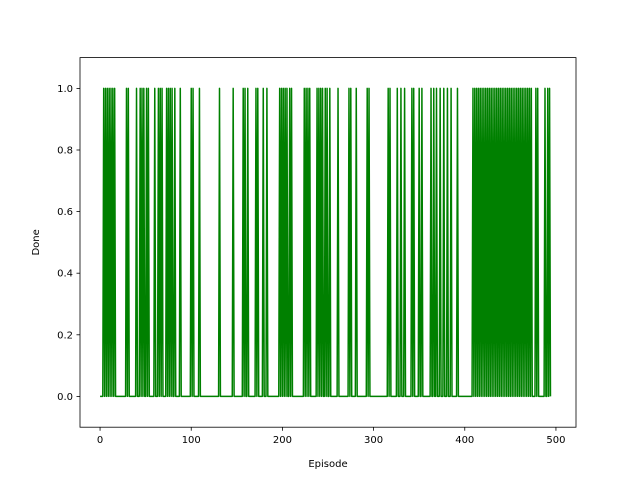 The width and height of the screenshot is (640, 480). What do you see at coordinates (282, 440) in the screenshot?
I see `x-tick-label: 200` at bounding box center [282, 440].